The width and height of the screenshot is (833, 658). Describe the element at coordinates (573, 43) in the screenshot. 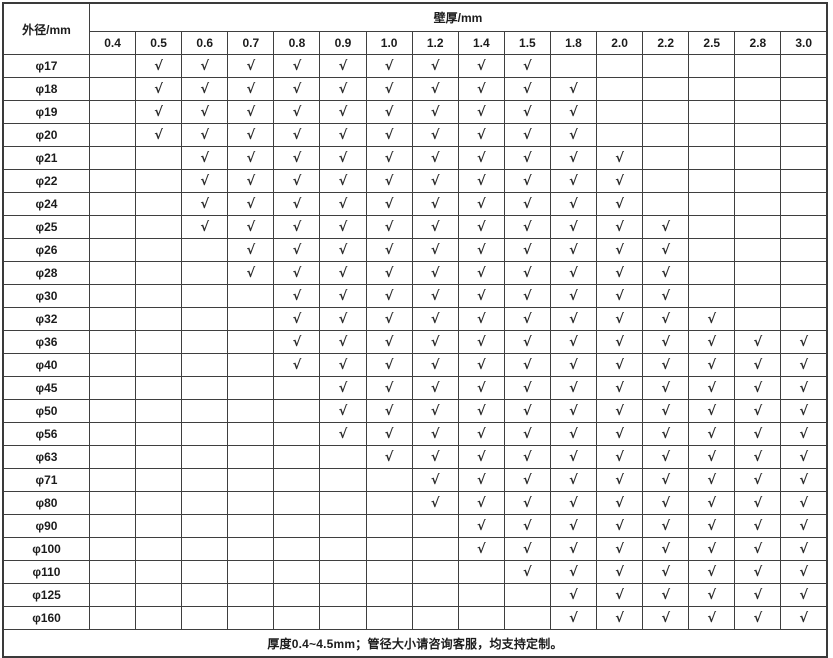

I see `column-header-1.8: 1.8` at that location.